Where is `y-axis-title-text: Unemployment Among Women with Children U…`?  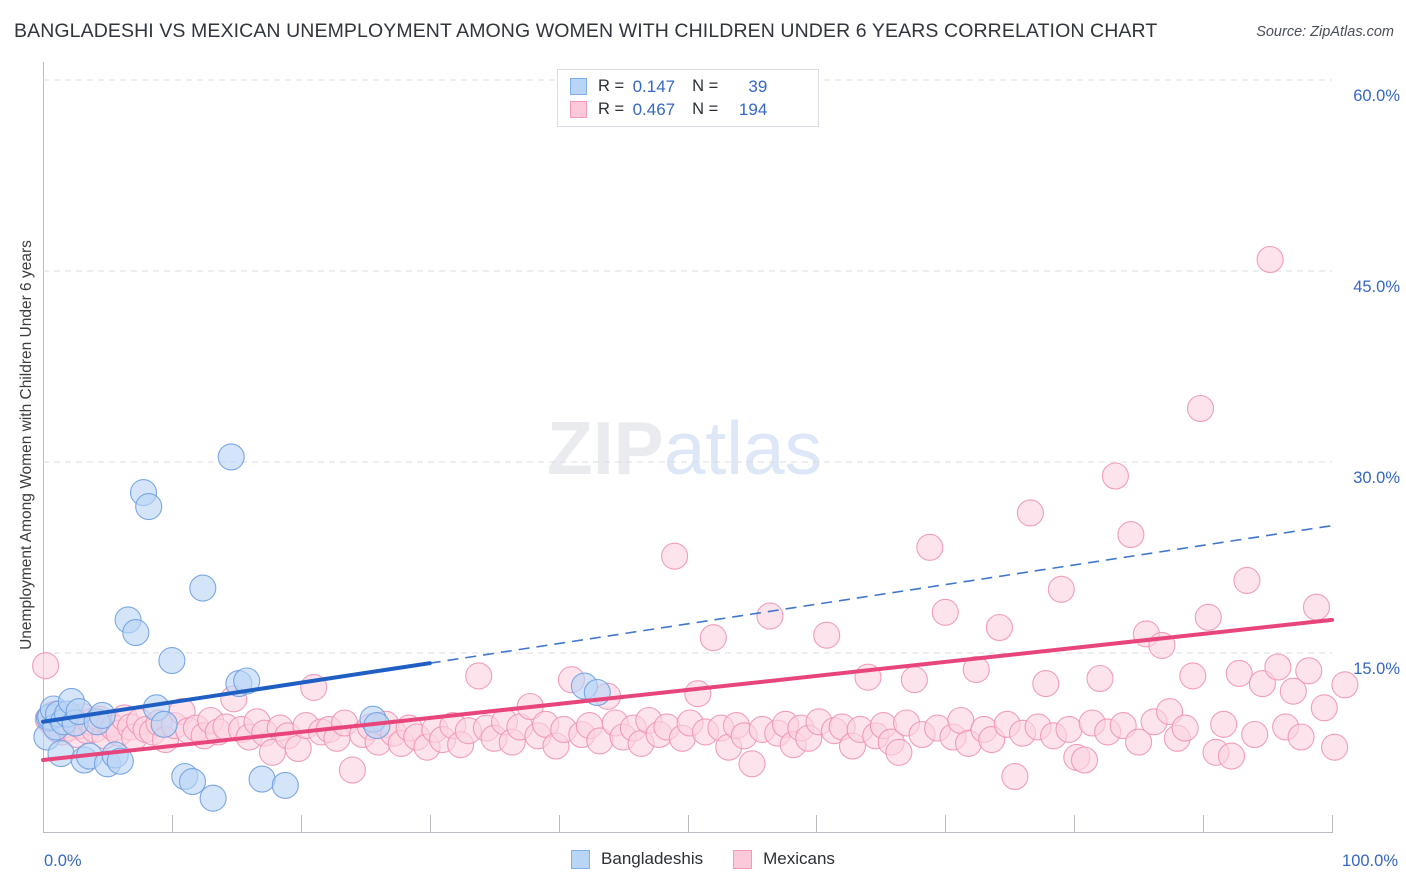
y-axis-title-text: Unemployment Among Women with Children U… is located at coordinates (26, 445).